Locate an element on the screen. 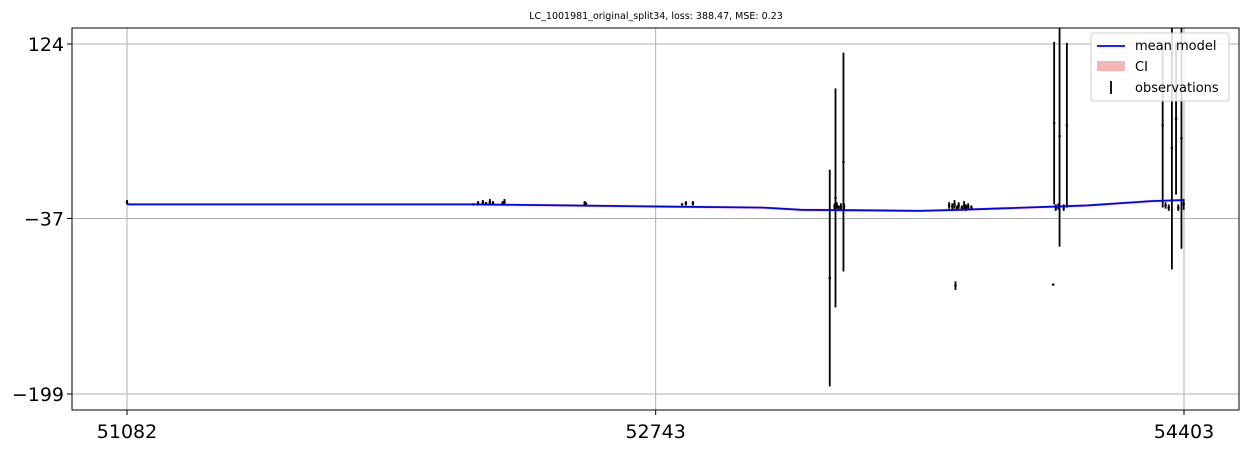 This screenshot has width=1246, height=450. legend-ci-label: CI is located at coordinates (1141, 67).